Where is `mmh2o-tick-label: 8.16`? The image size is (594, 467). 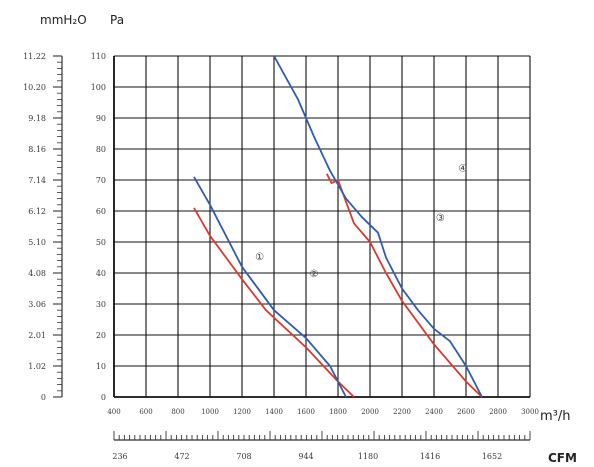 mmh2o-tick-label: 8.16 is located at coordinates (37, 149).